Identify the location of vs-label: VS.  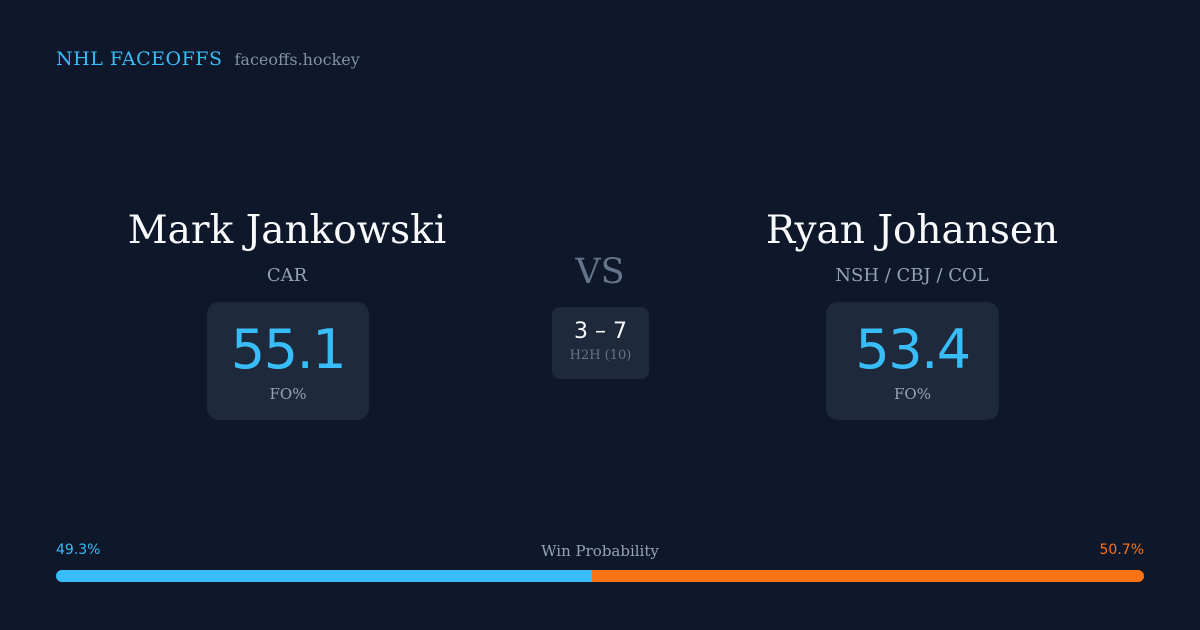
(600, 272).